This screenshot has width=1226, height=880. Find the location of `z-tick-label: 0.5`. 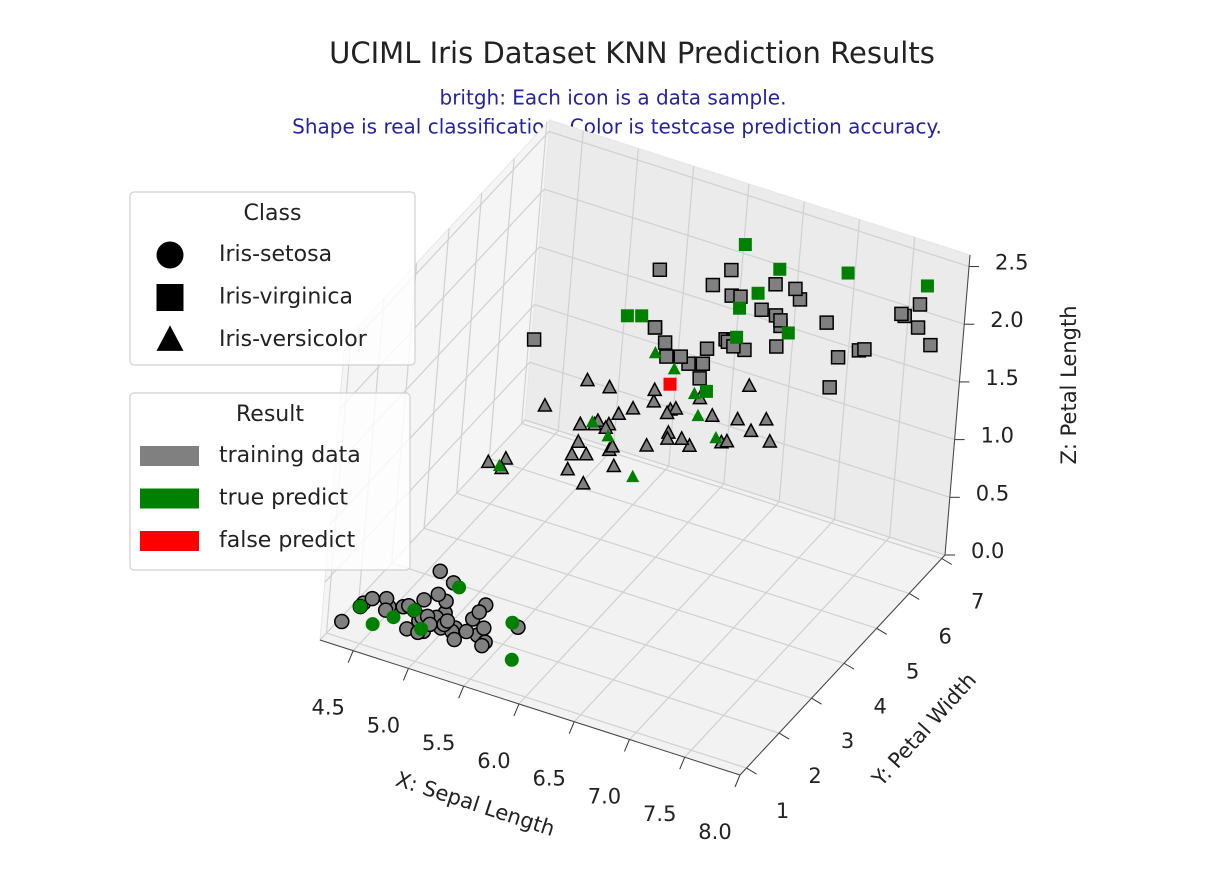

z-tick-label: 0.5 is located at coordinates (992, 493).